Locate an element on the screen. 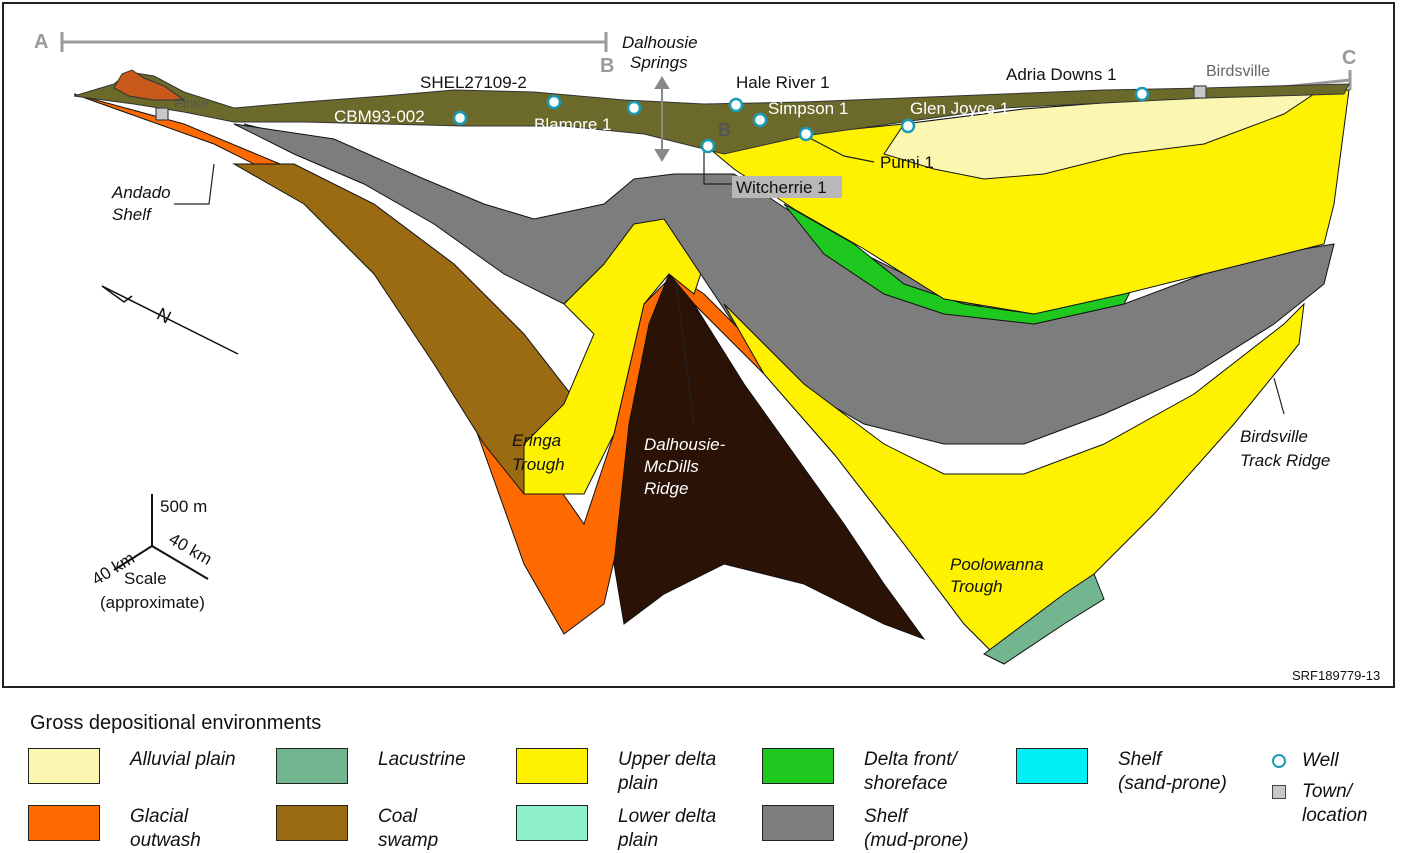 This screenshot has height=853, width=1401. well-label-adria-downs-1: Adria Downs 1 is located at coordinates (1061, 74).